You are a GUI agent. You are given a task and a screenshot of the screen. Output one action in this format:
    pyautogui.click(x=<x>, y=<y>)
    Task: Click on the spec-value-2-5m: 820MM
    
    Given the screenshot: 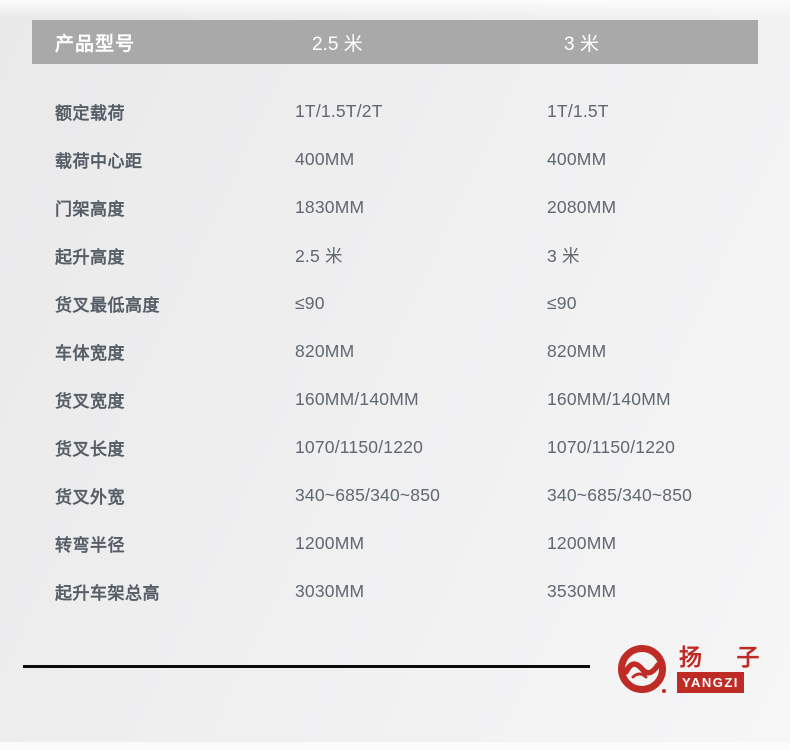 What is the action you would take?
    pyautogui.click(x=325, y=350)
    